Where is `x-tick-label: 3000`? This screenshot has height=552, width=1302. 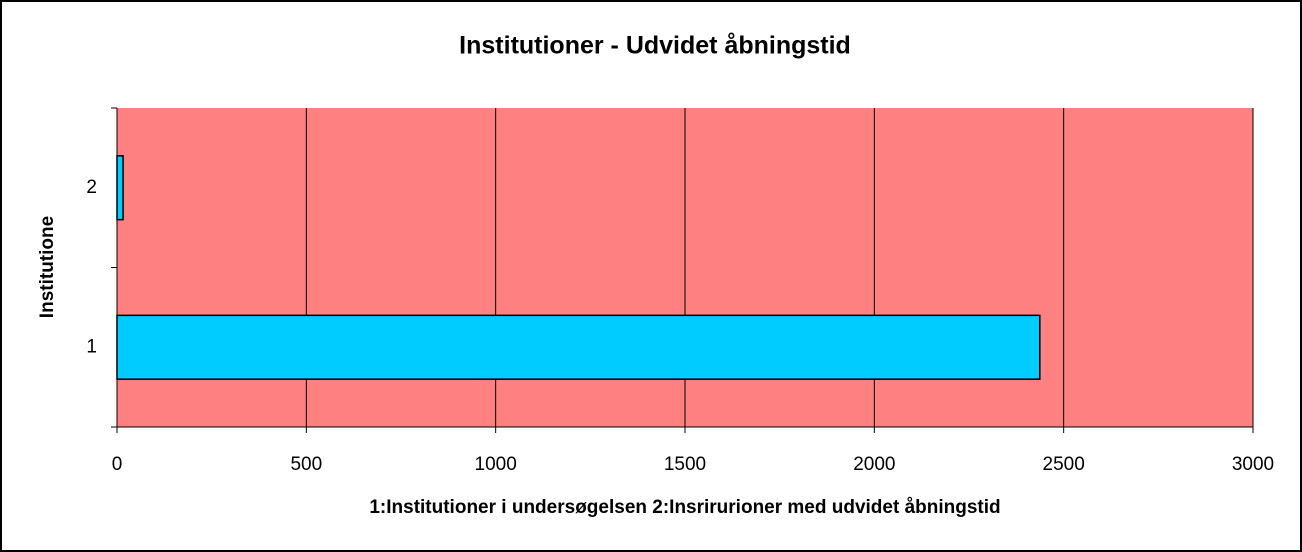
x-tick-label: 3000 is located at coordinates (1253, 464).